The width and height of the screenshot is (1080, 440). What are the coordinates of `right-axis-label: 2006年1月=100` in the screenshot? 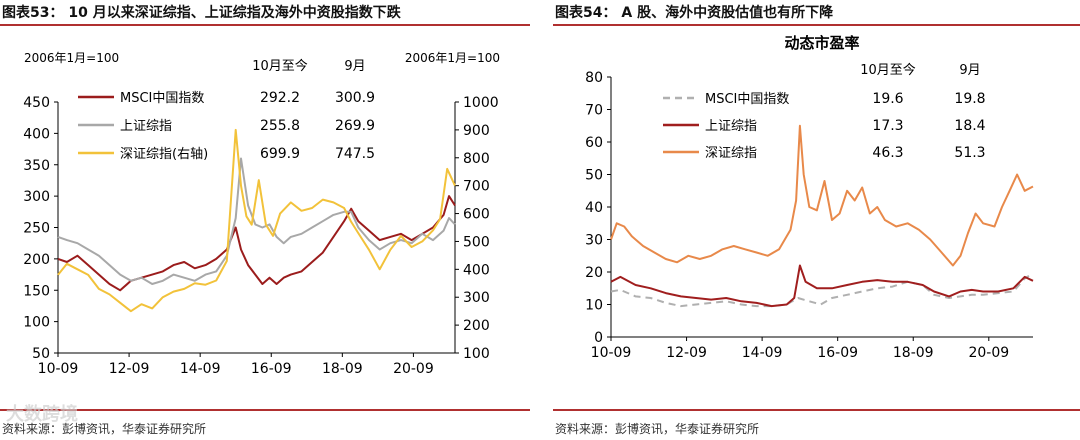 It's located at (452, 58).